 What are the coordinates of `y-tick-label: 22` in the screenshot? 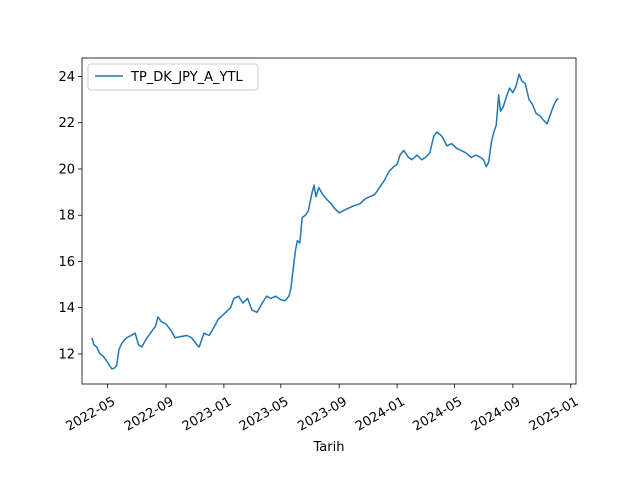 It's located at (66, 123).